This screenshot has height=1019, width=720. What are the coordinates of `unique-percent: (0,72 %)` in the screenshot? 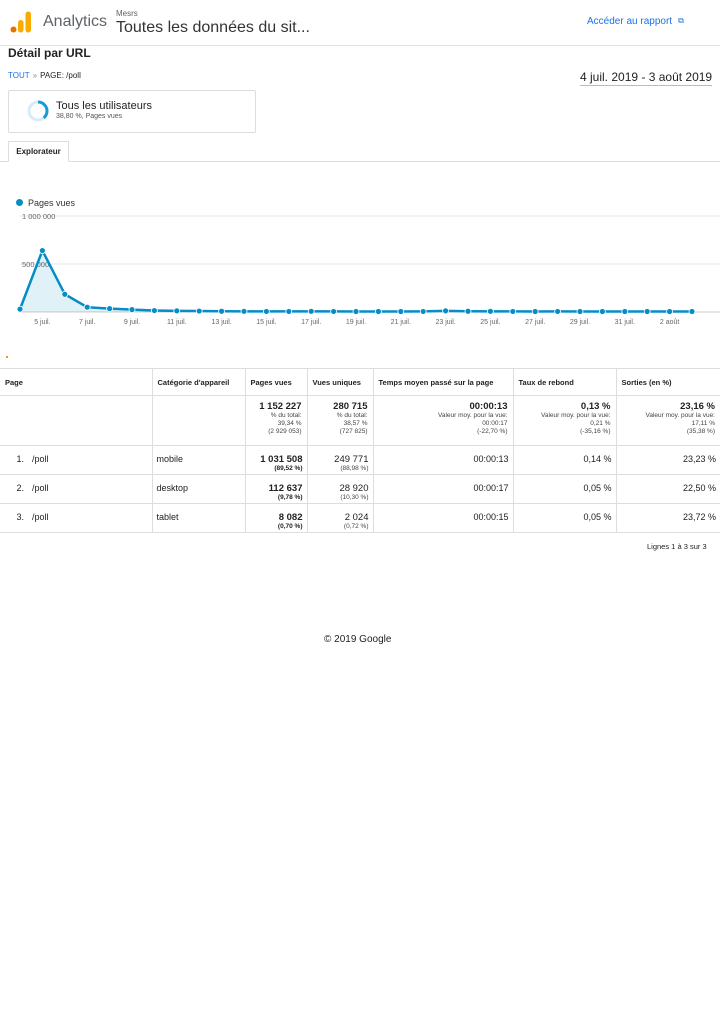 It's located at (356, 526).